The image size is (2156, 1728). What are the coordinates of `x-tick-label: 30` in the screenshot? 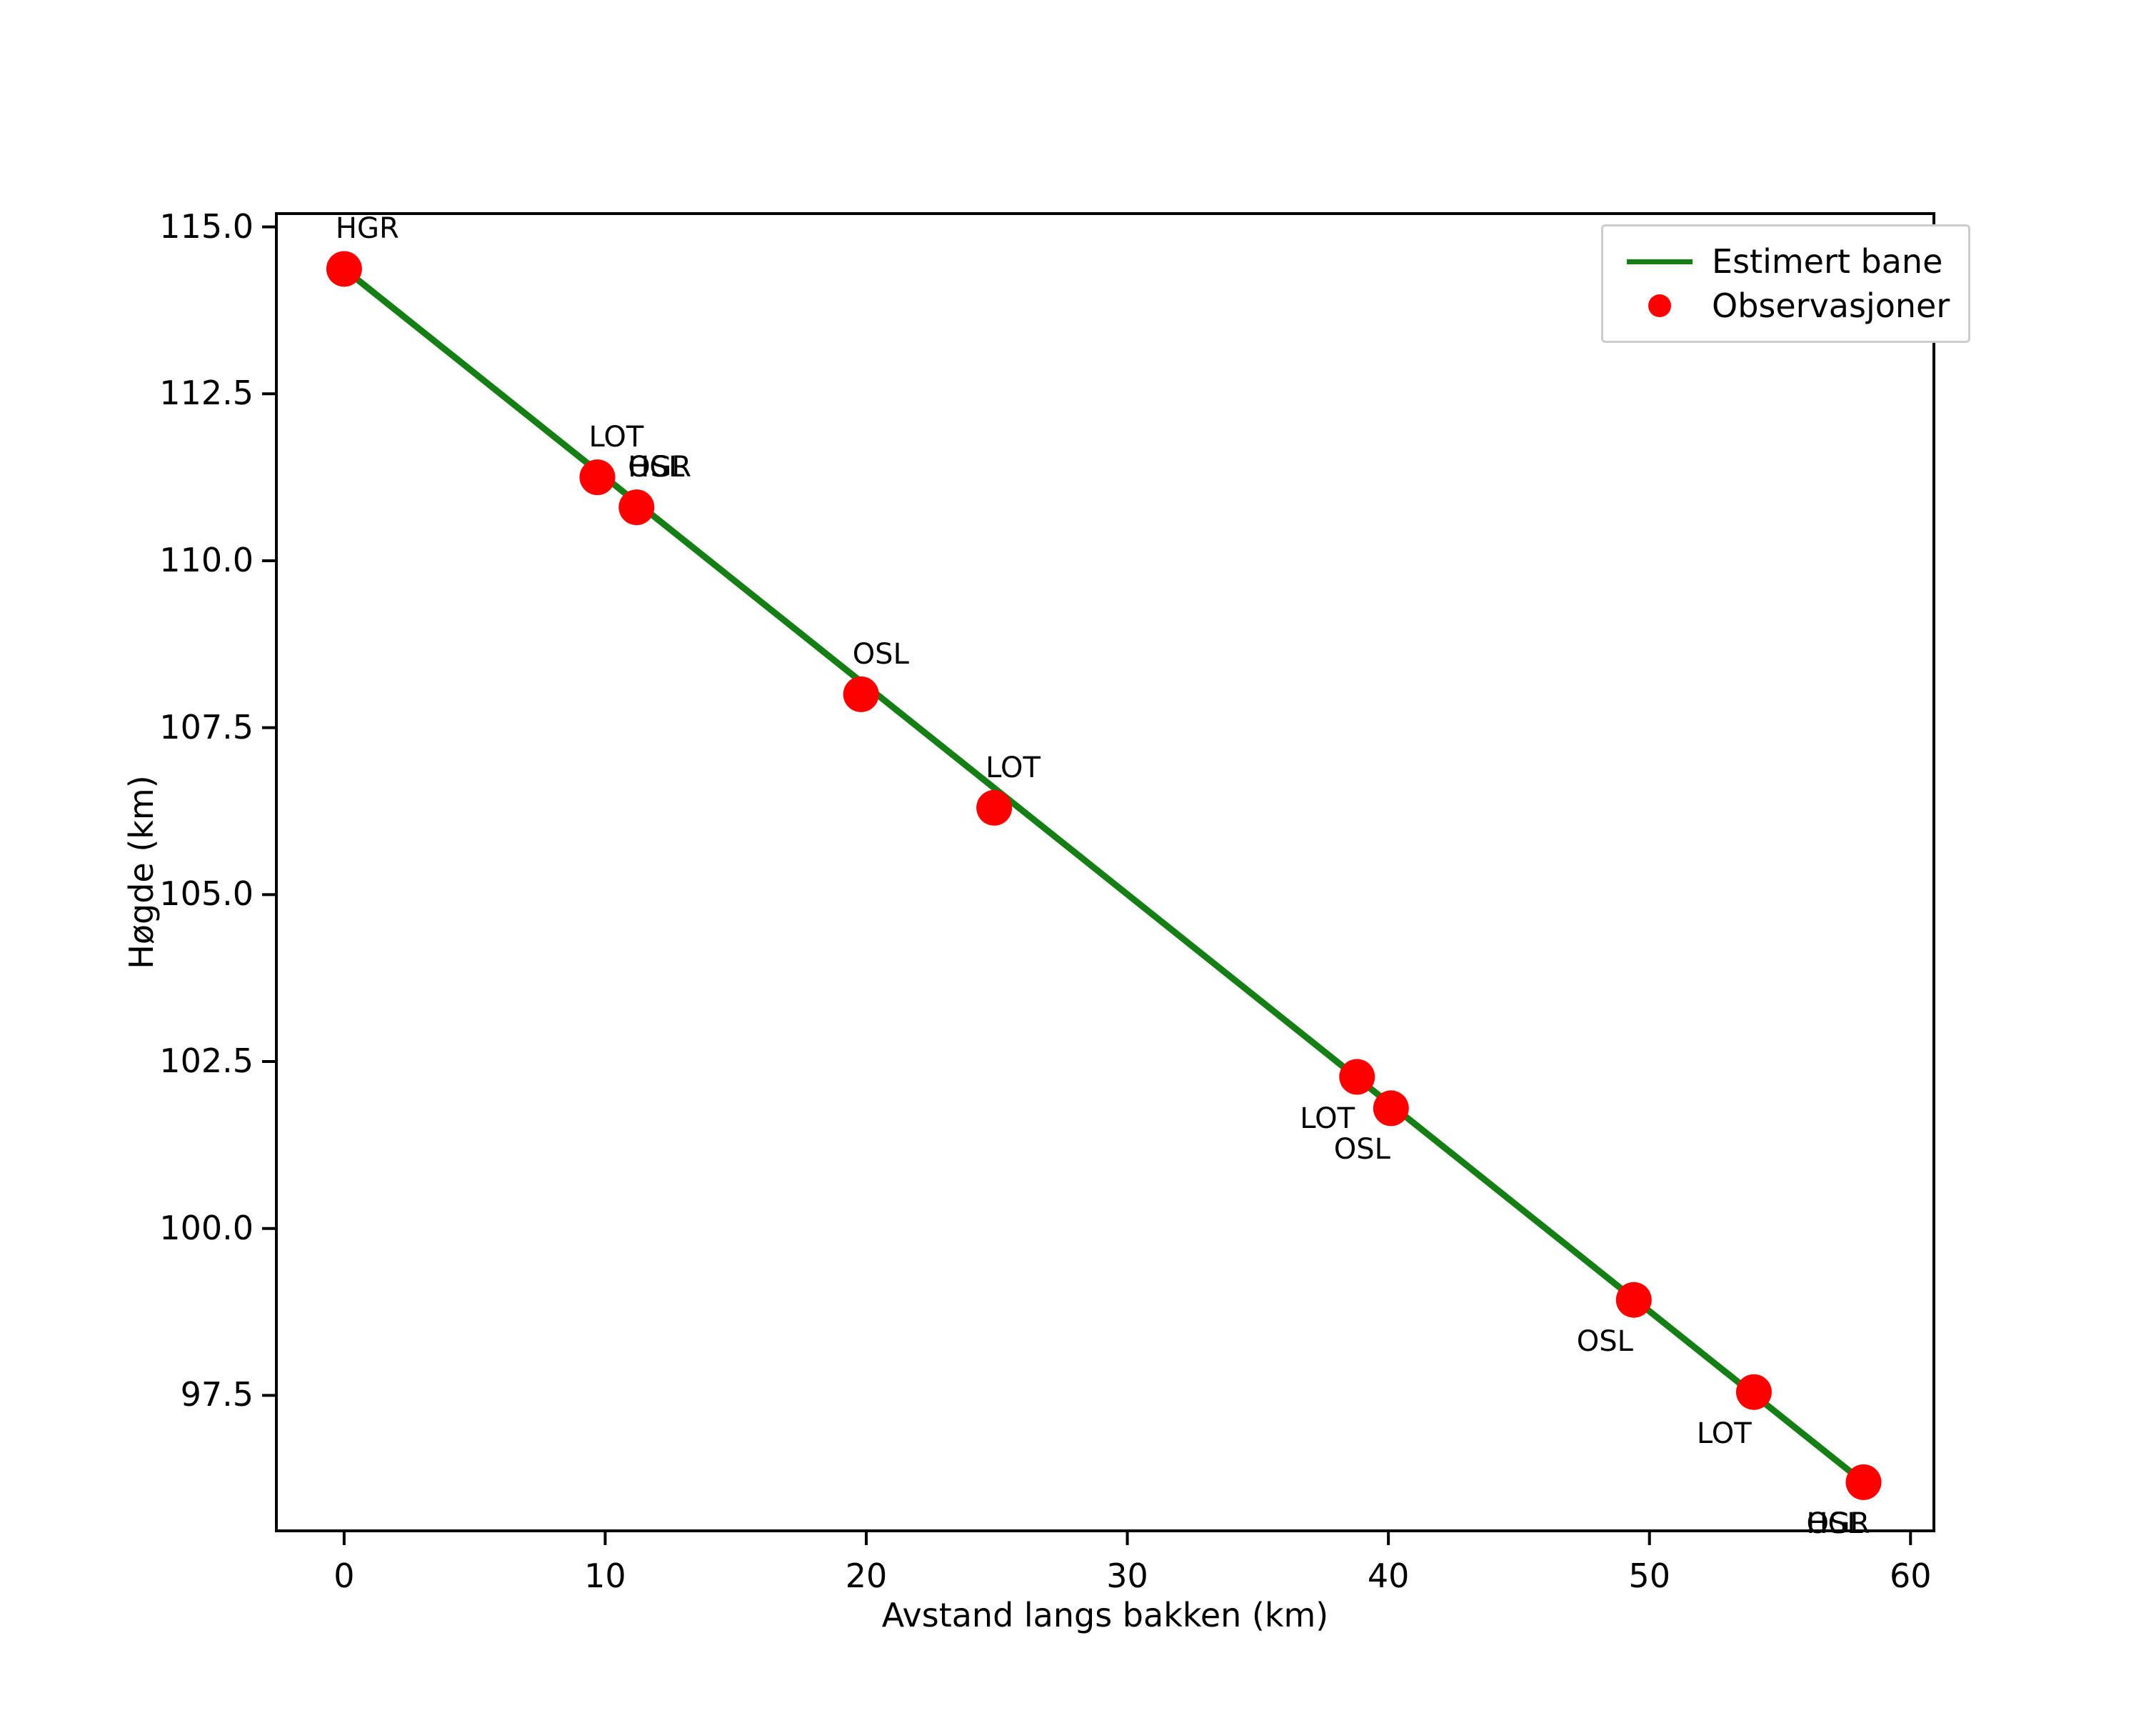 It's located at (1127, 1576).